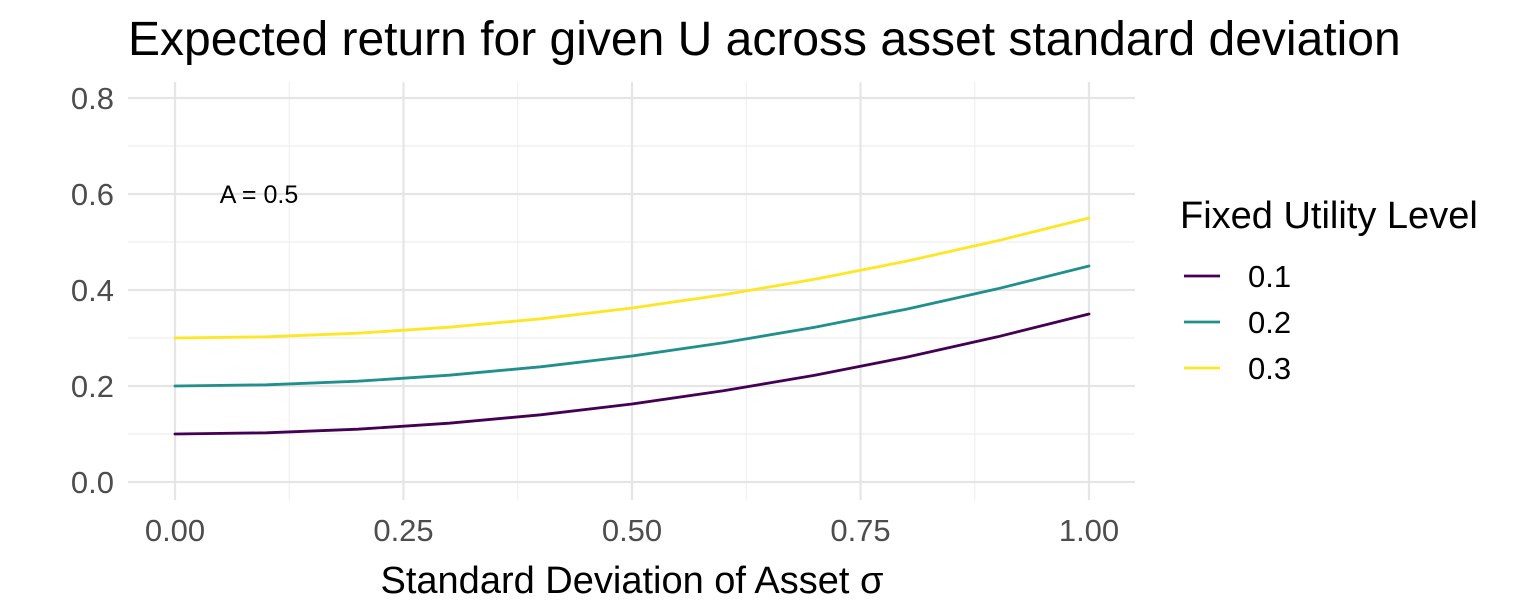 This screenshot has height=614, width=1536. Describe the element at coordinates (632, 581) in the screenshot. I see `x-axis-label: Standard Deviation of Asset σ` at that location.